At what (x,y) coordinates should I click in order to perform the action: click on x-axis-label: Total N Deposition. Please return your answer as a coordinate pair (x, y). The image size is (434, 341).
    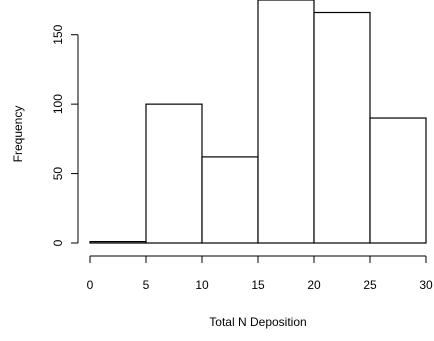
    Looking at the image, I should click on (257, 322).